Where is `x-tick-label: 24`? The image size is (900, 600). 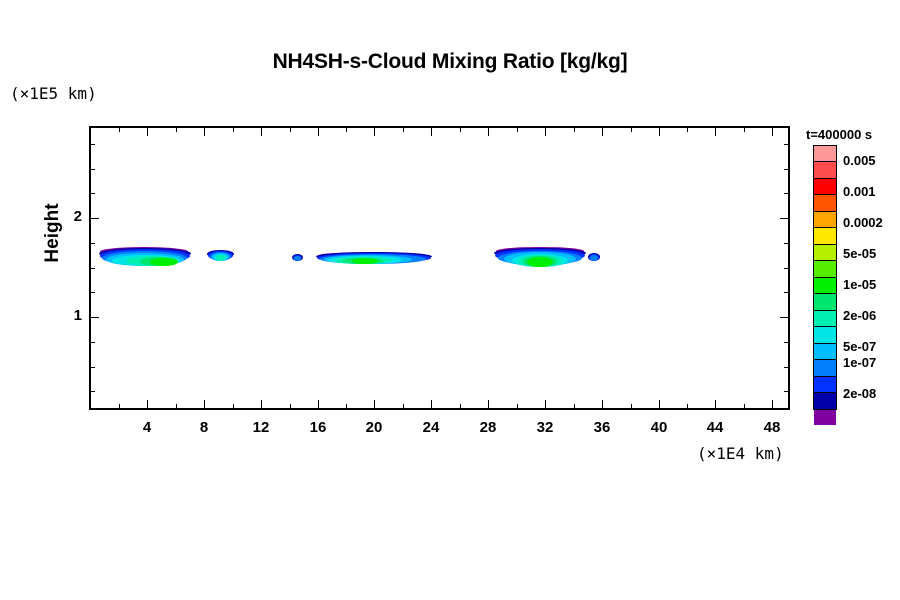
x-tick-label: 24 is located at coordinates (431, 427).